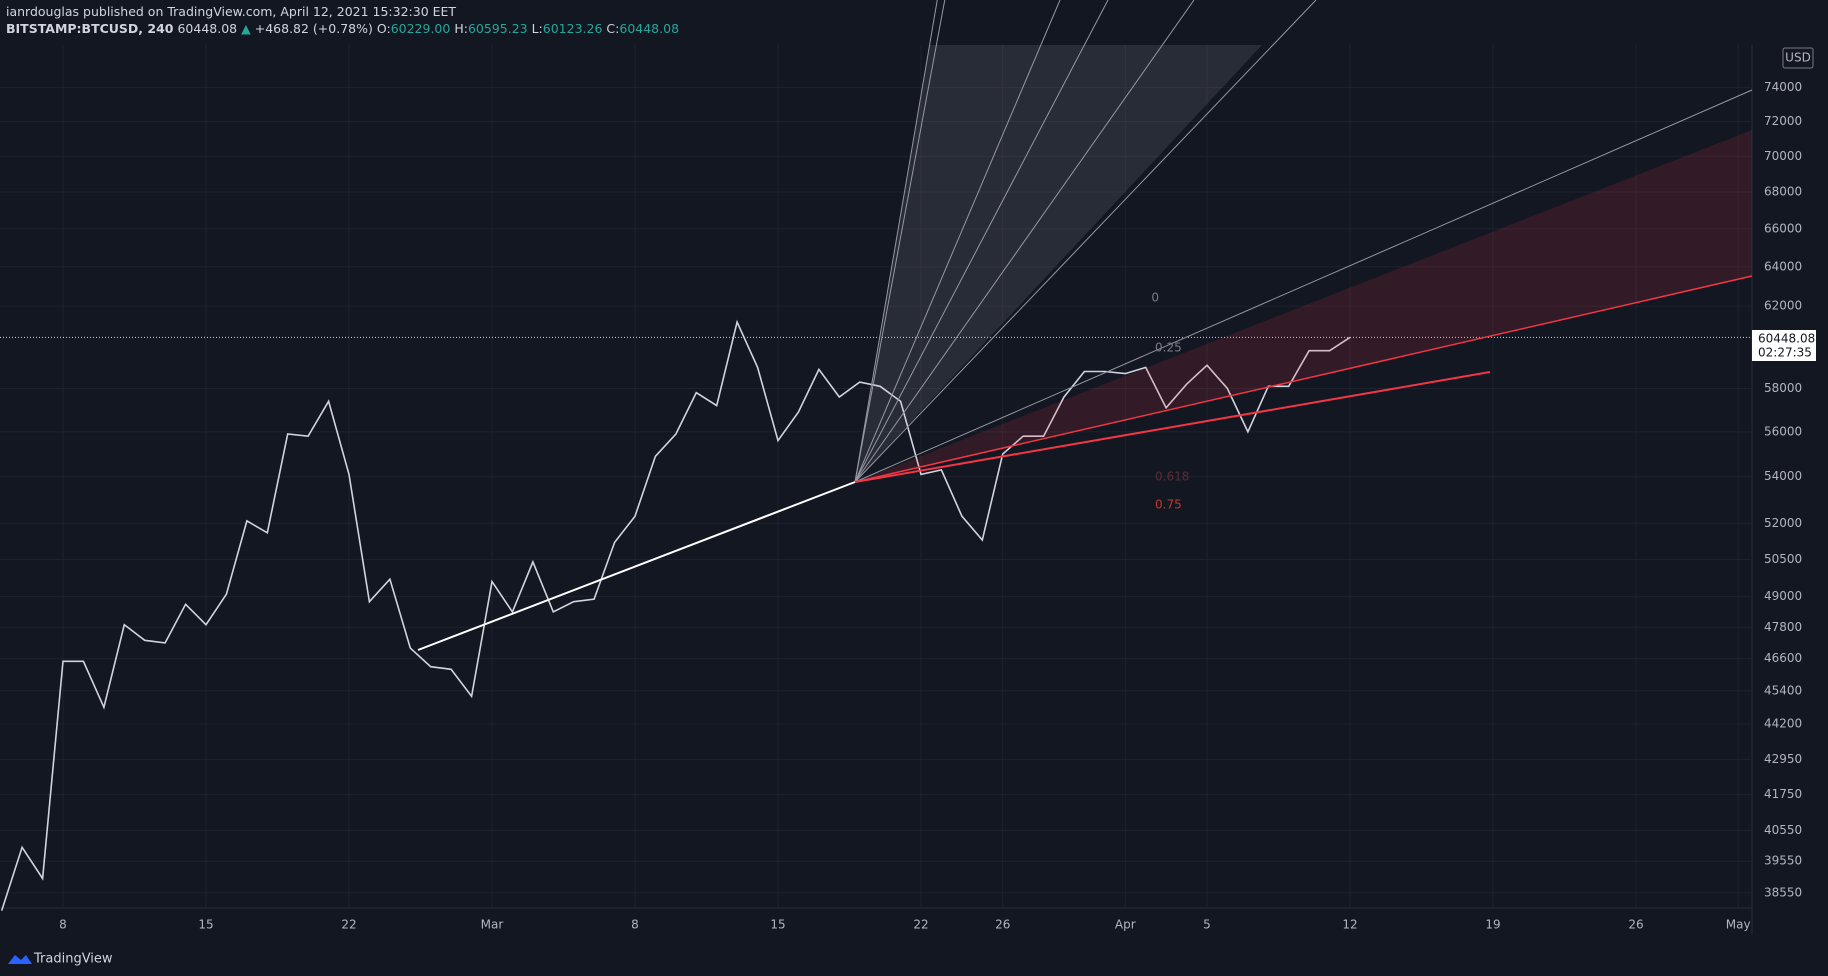 The image size is (1828, 976). I want to click on y-tick-label: 52000, so click(1783, 523).